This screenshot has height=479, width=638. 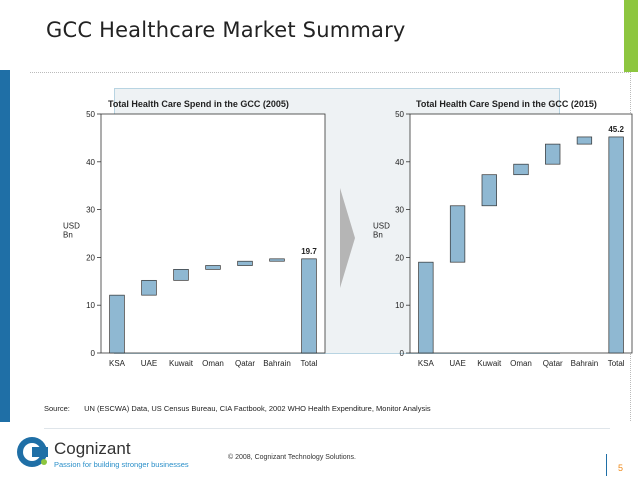 What do you see at coordinates (32, 452) in the screenshot?
I see `cognizant-logo-icon` at bounding box center [32, 452].